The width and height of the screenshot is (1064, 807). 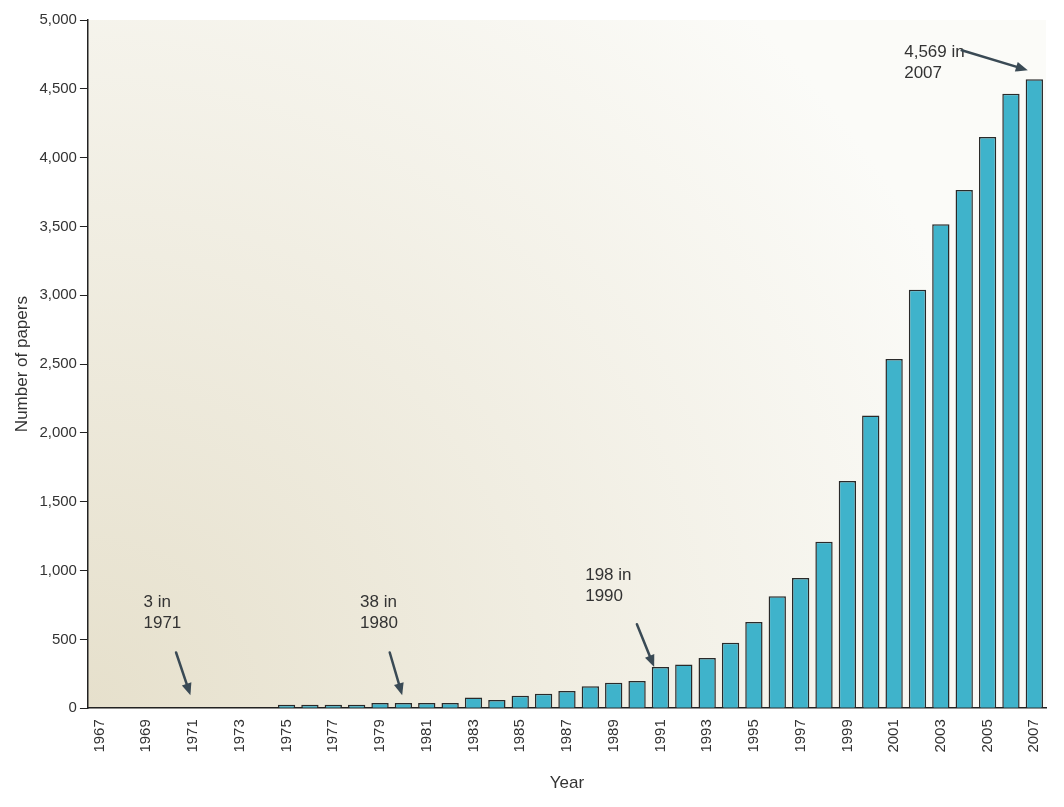 I want to click on y-tick-label: 4,000, so click(x=58, y=156).